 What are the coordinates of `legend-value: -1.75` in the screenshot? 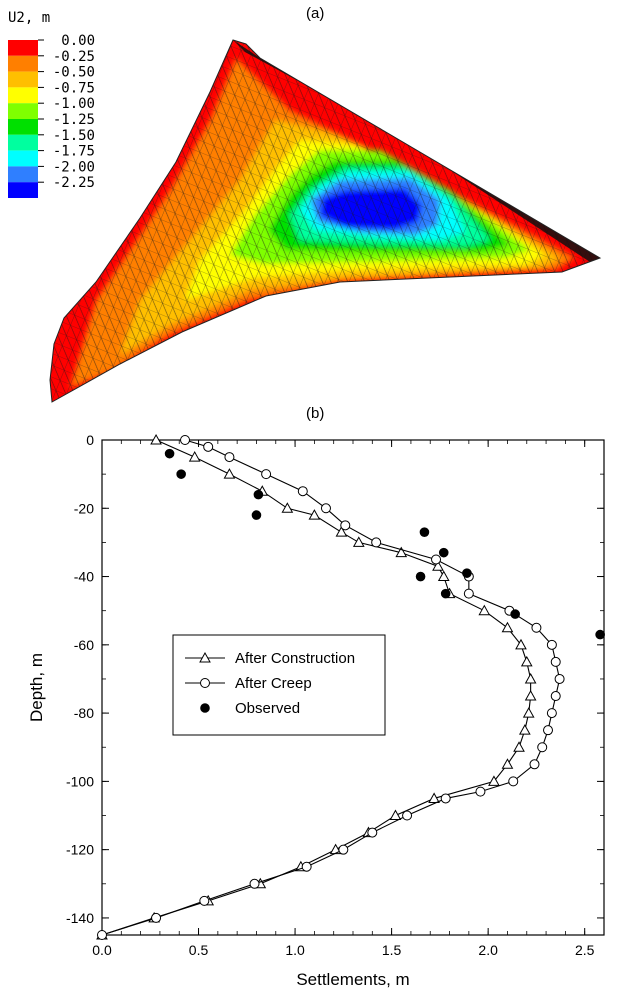 It's located at (74, 152).